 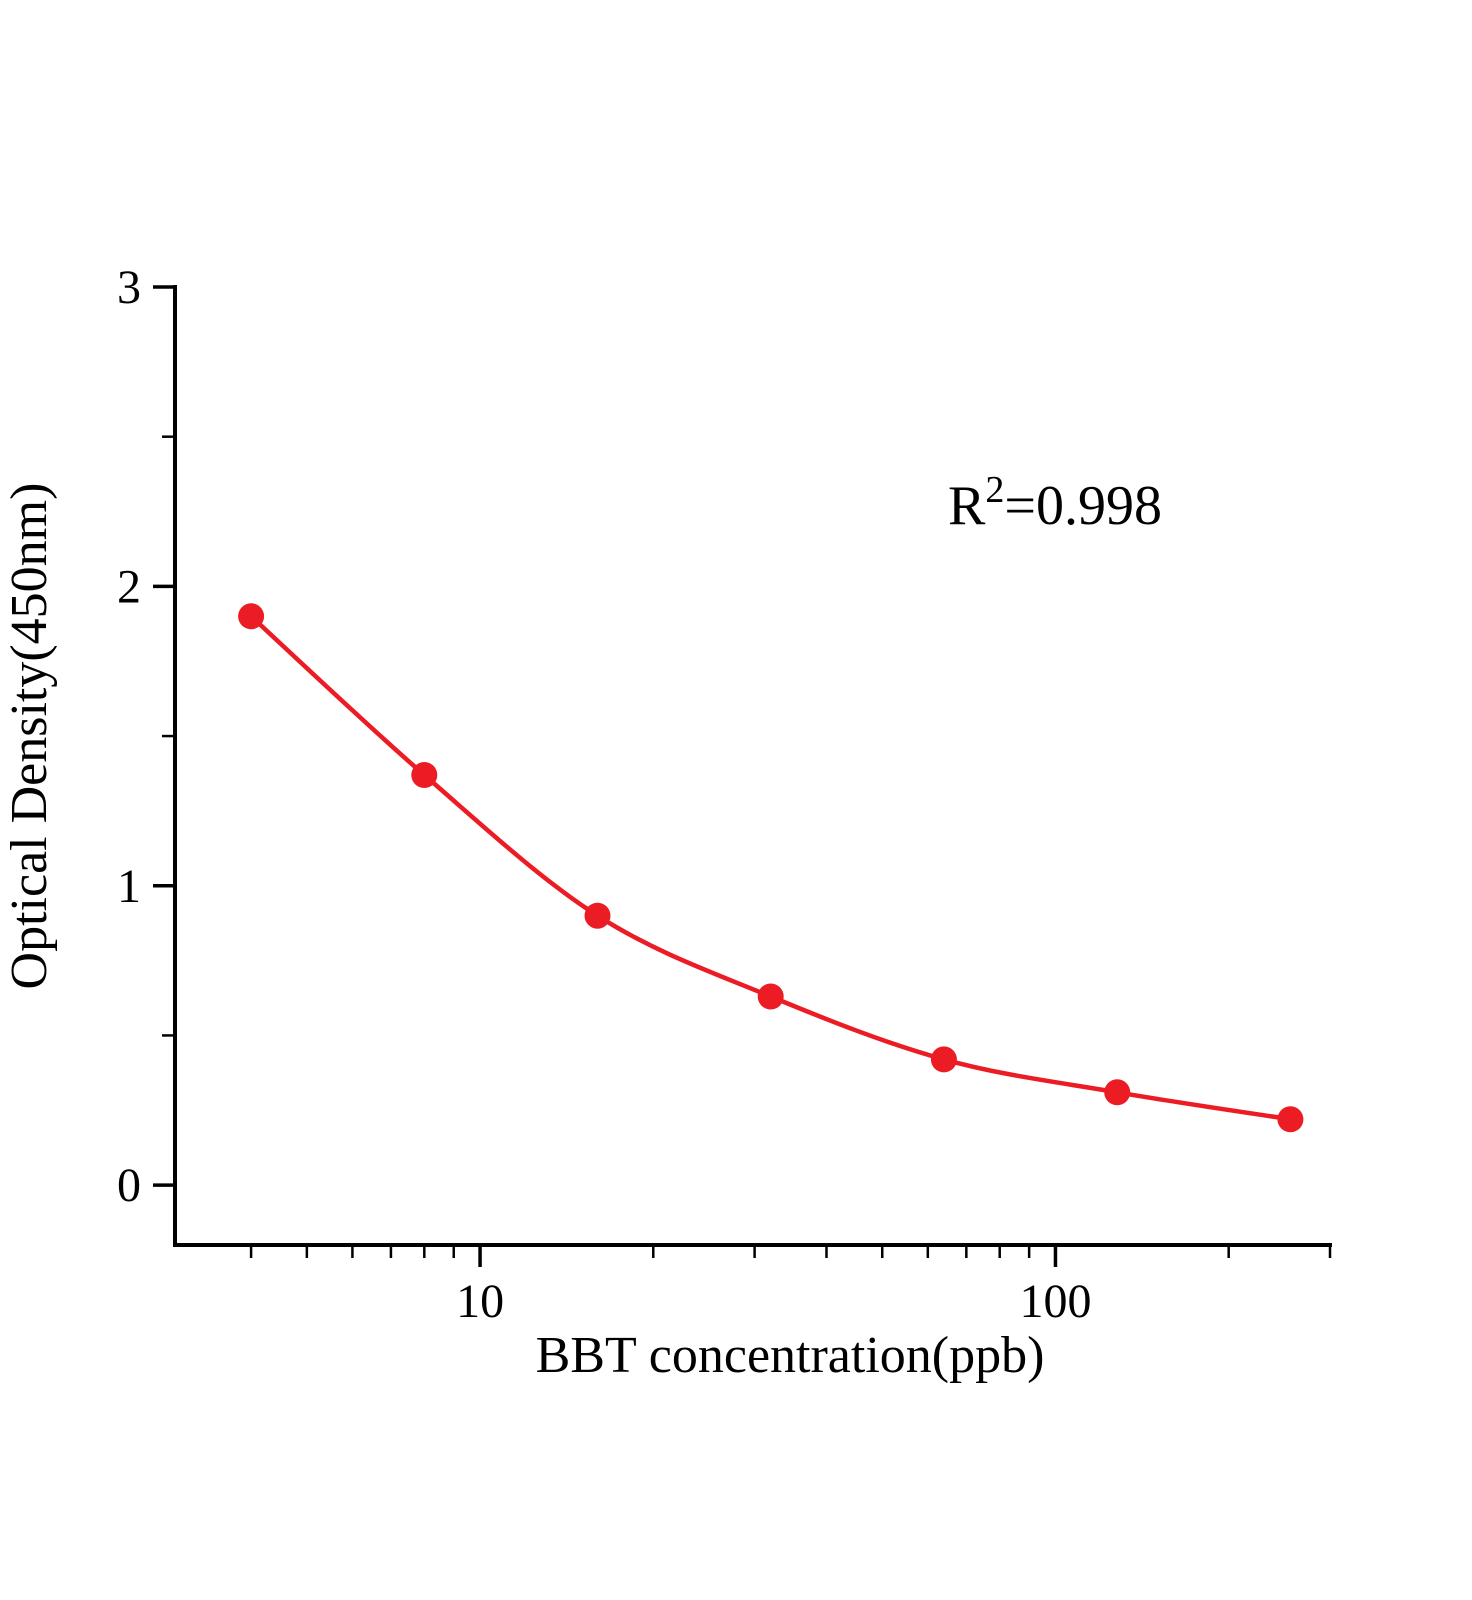 What do you see at coordinates (129, 1185) in the screenshot?
I see `y-tick-label: 0` at bounding box center [129, 1185].